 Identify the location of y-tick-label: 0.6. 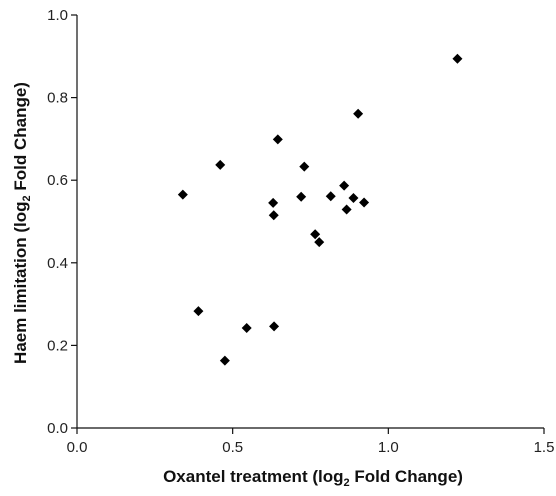
(57, 180).